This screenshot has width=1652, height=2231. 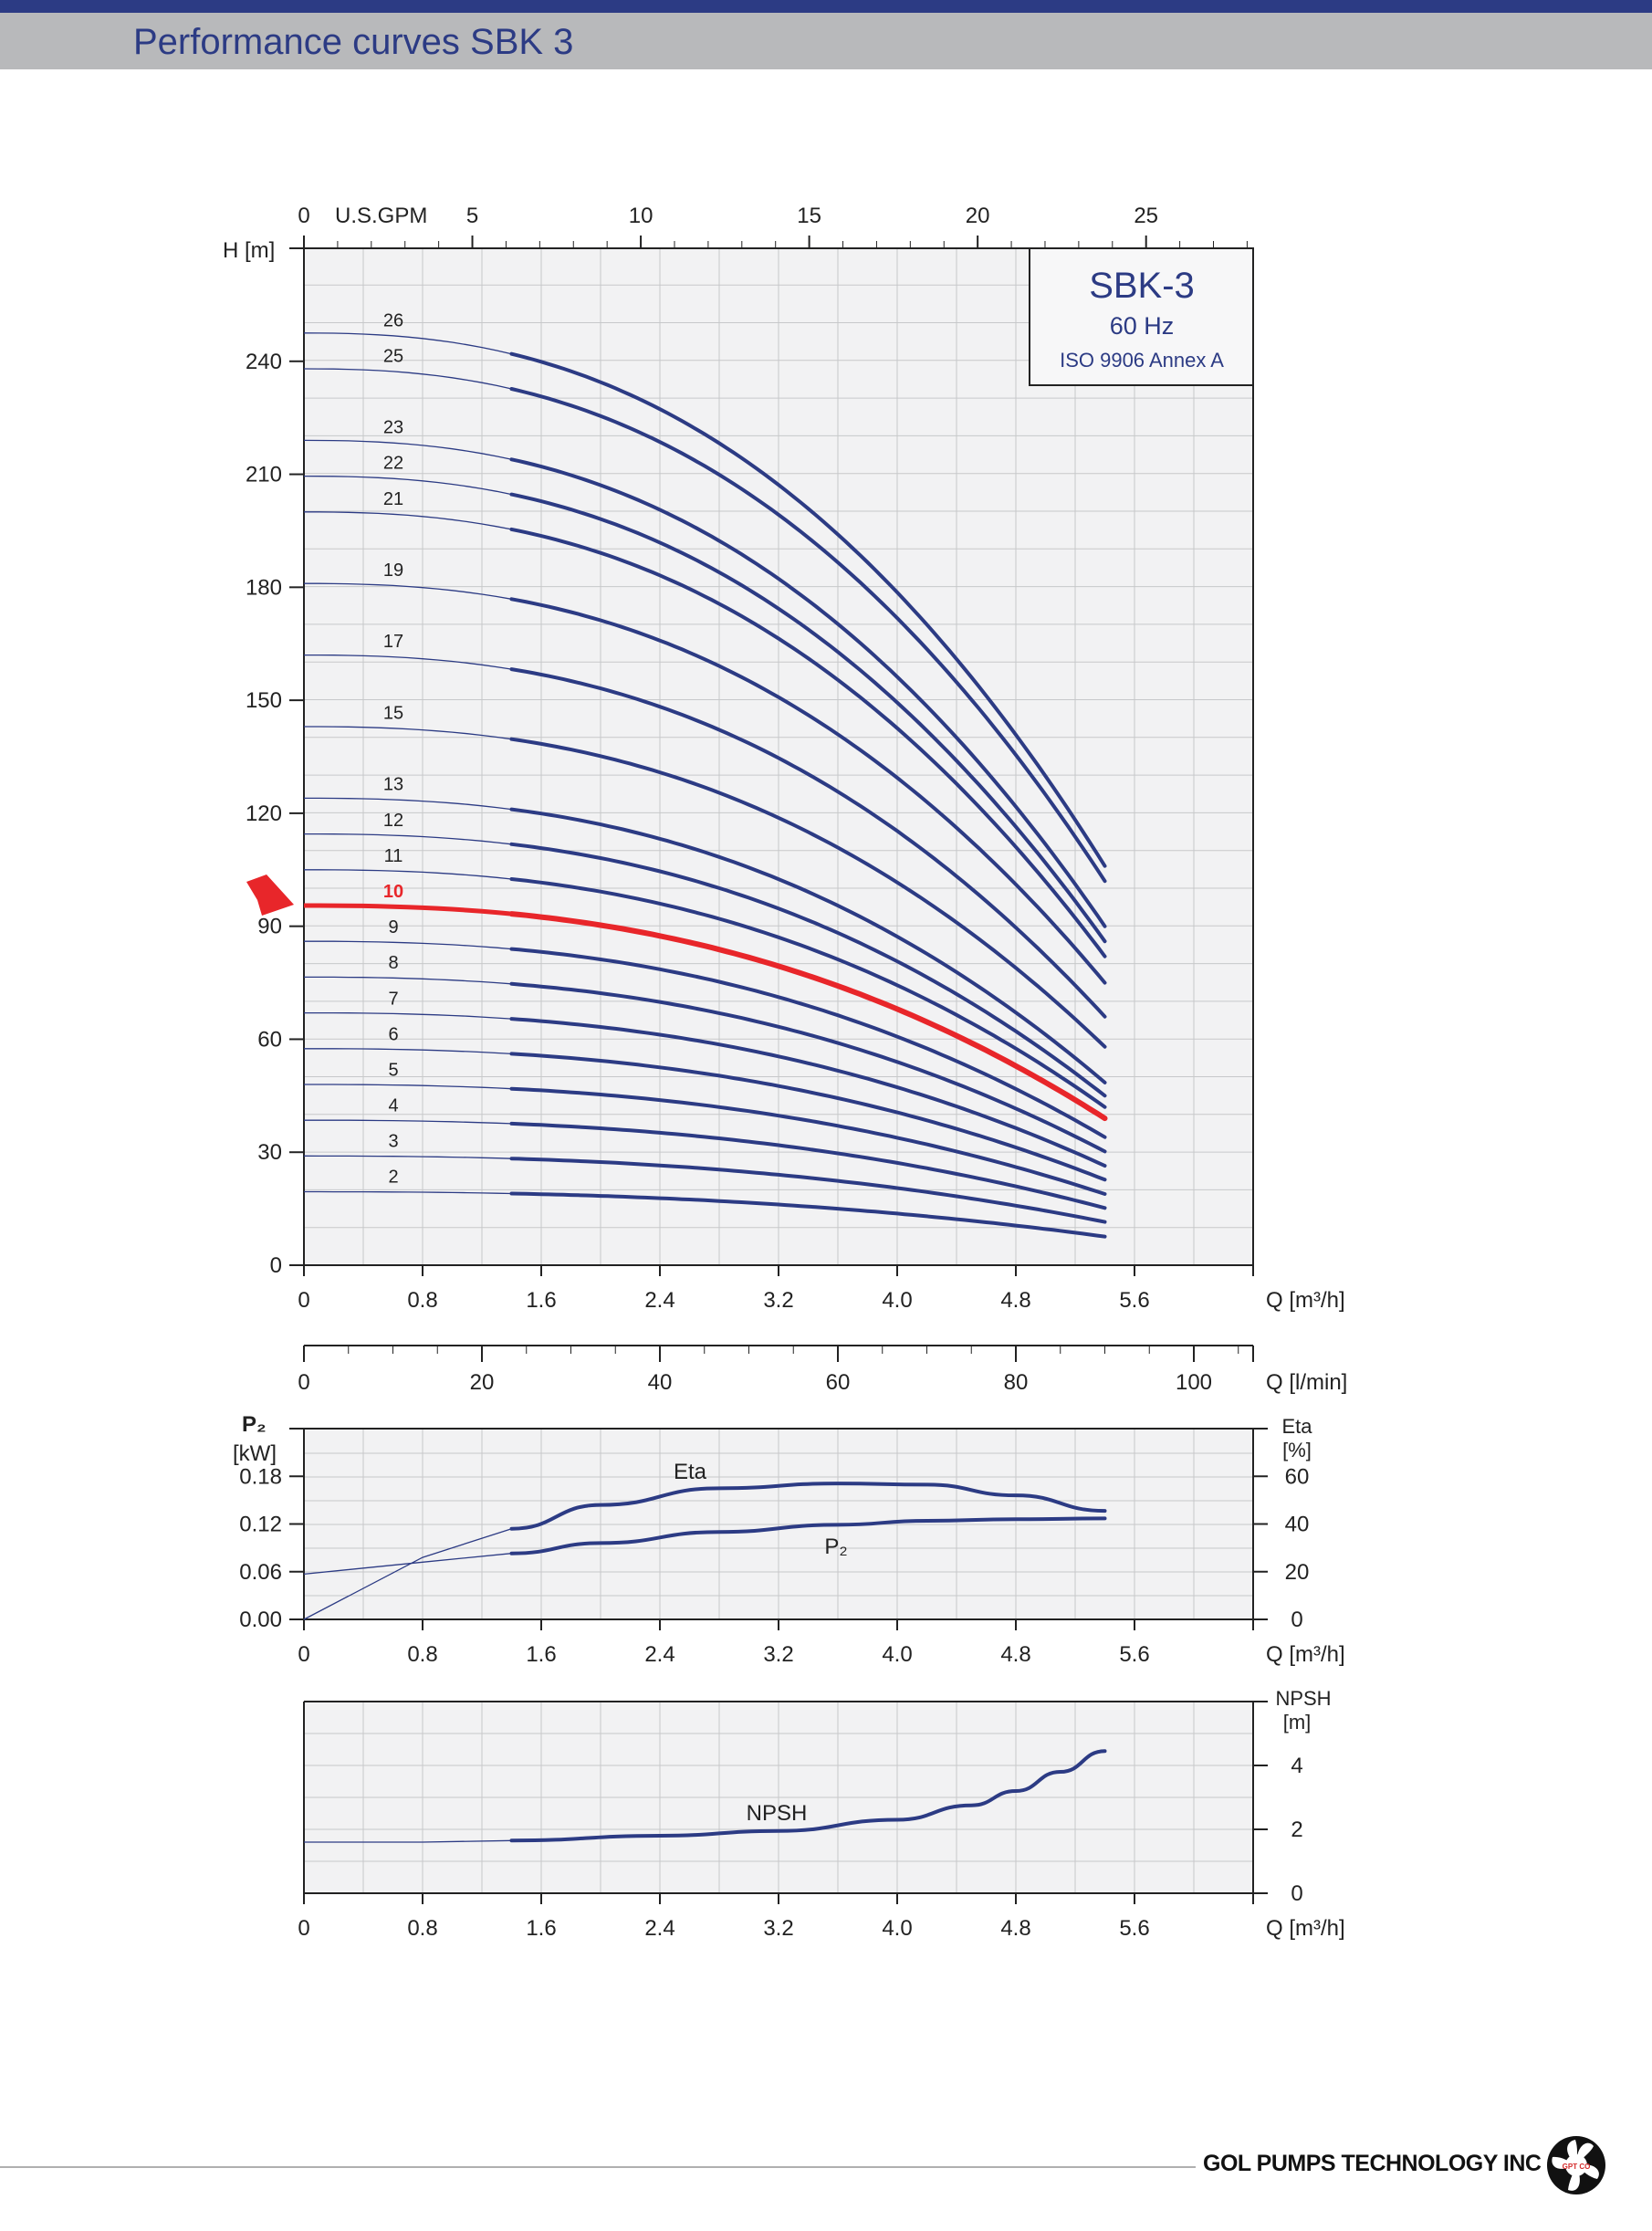 What do you see at coordinates (408, 945) in the screenshot?
I see `head-curve-9-extension` at bounding box center [408, 945].